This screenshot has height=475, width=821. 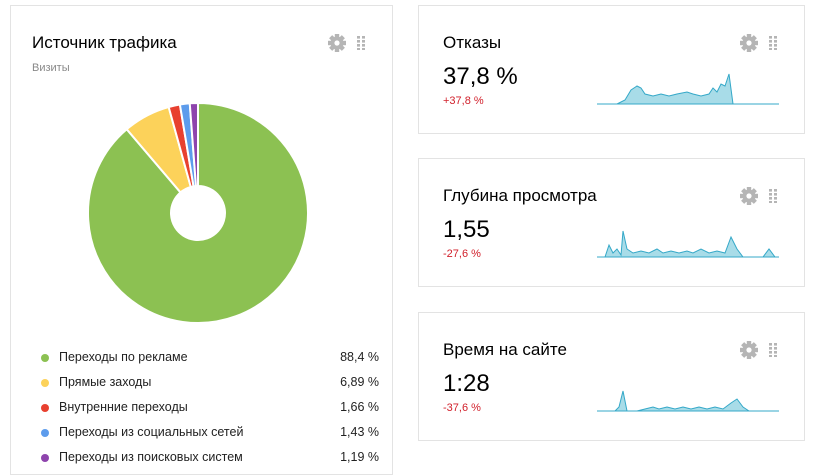 I want to click on legend-label: Переходы по рекламе, so click(x=123, y=357).